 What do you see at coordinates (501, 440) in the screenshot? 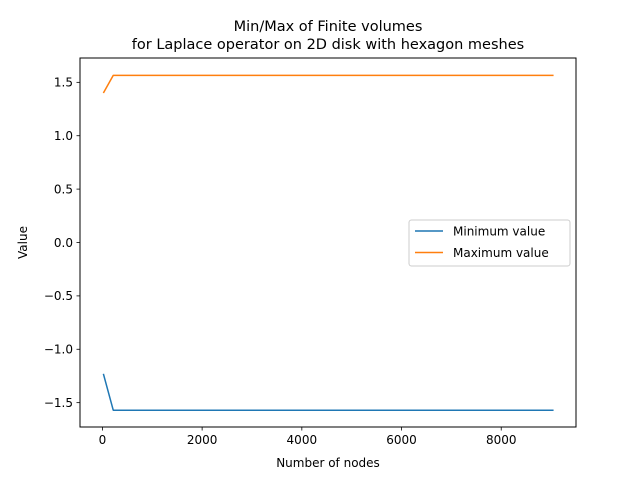
I see `x-tick-label: 8000` at bounding box center [501, 440].